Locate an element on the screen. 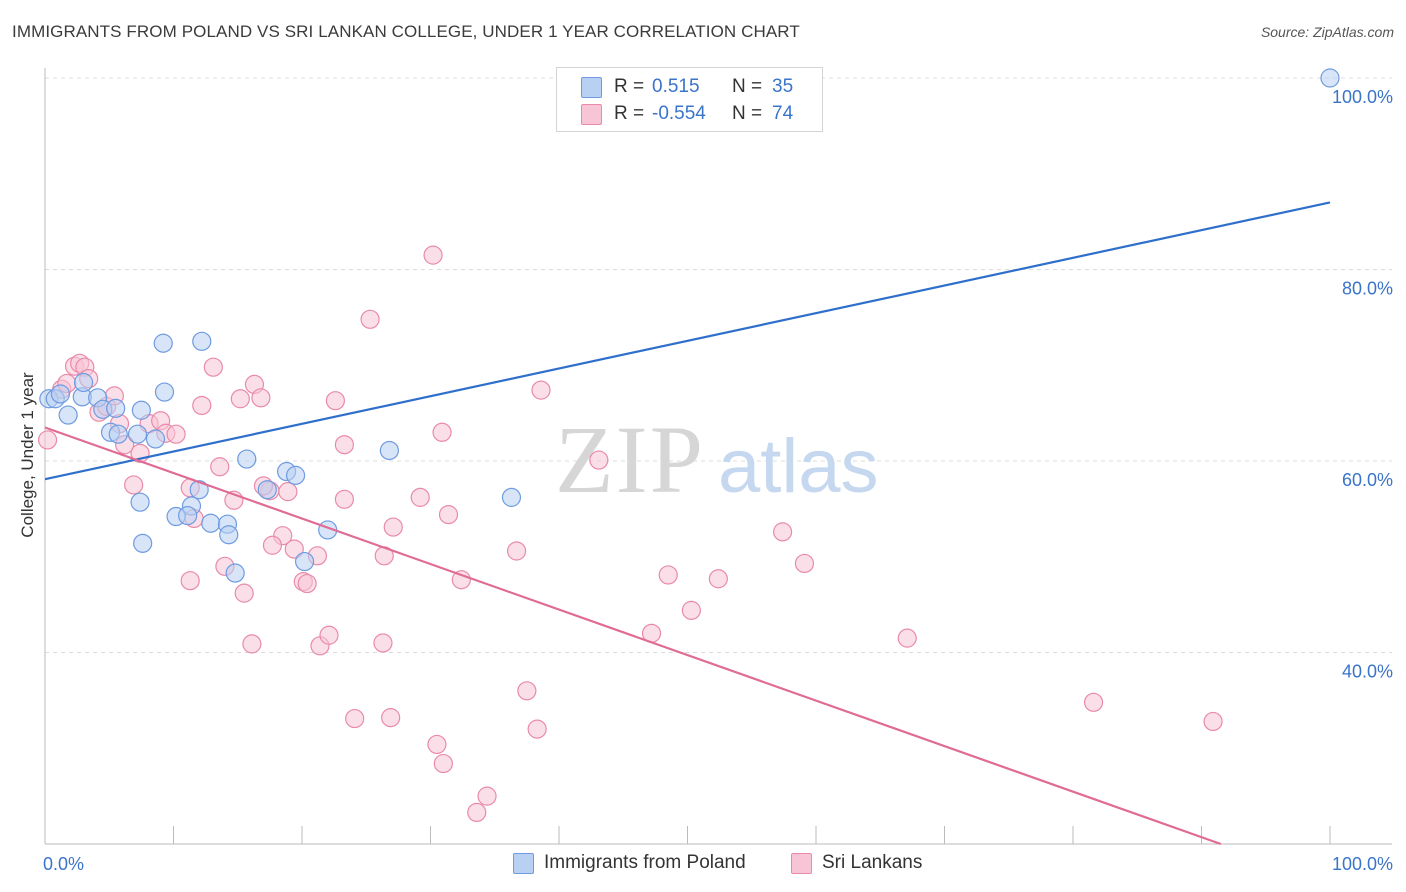  legend-swatch-poland is located at coordinates (591, 87).